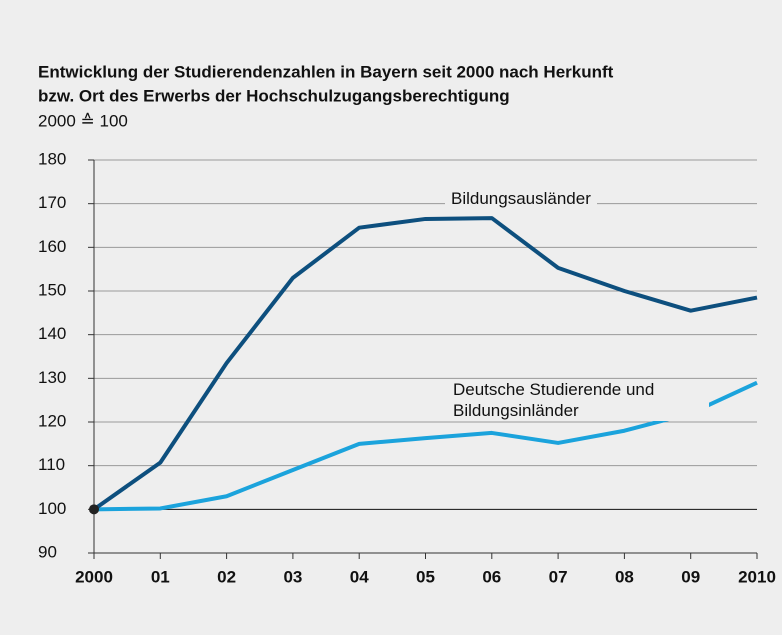 The image size is (782, 635). What do you see at coordinates (52, 289) in the screenshot?
I see `y-tick-label: 150` at bounding box center [52, 289].